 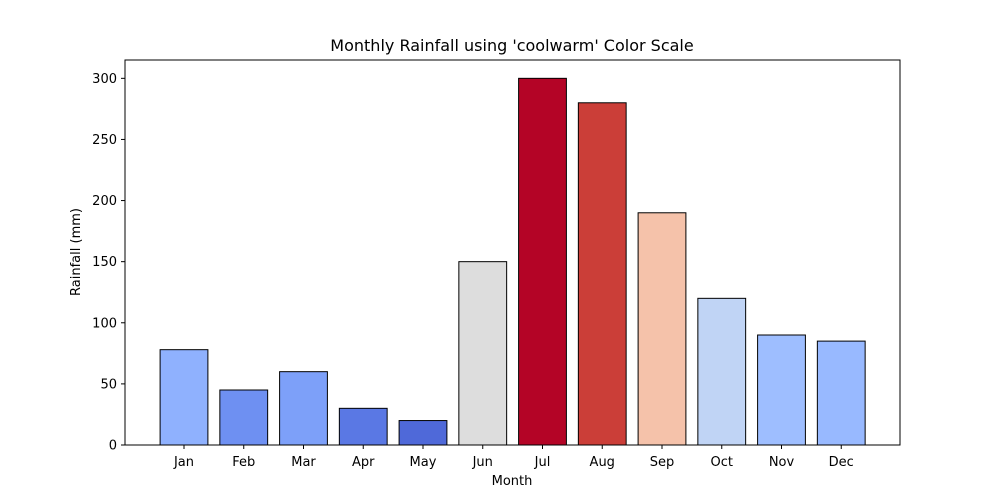 I want to click on y-tick-label-150: 150, so click(x=104, y=262).